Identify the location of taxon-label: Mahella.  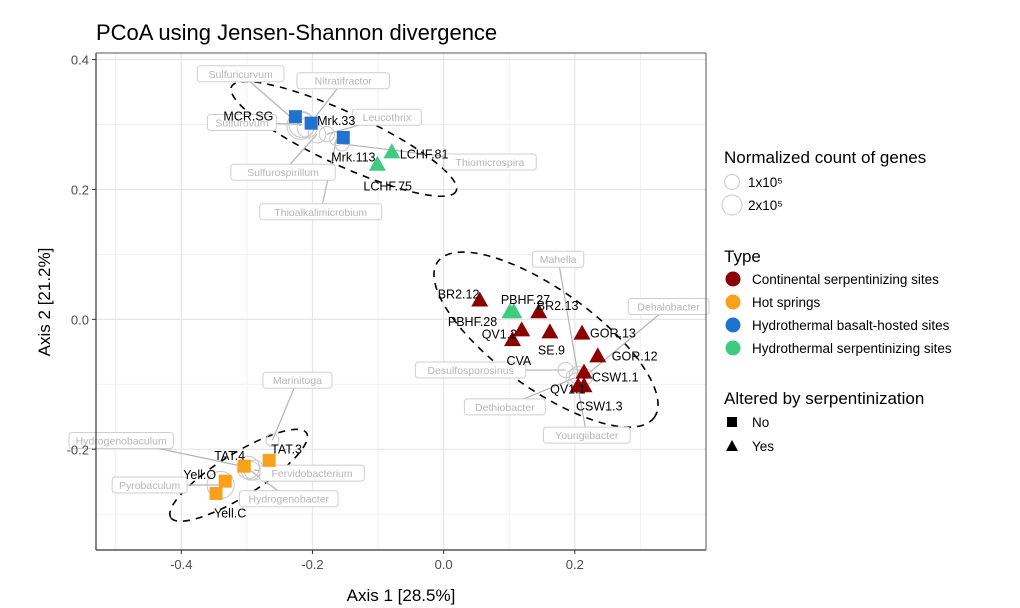
(558, 260).